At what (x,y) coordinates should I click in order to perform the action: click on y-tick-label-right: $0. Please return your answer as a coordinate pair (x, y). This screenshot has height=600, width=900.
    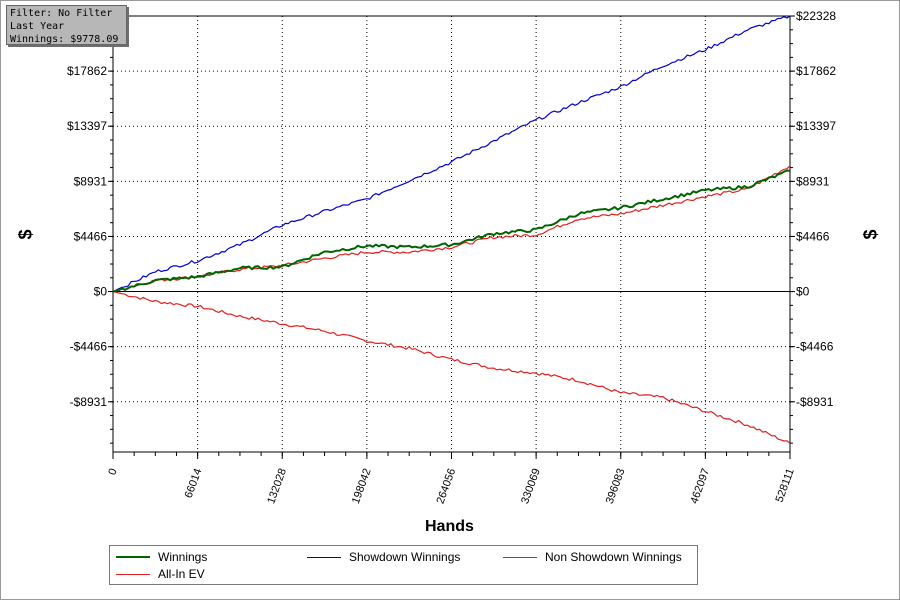
    Looking at the image, I should click on (803, 292).